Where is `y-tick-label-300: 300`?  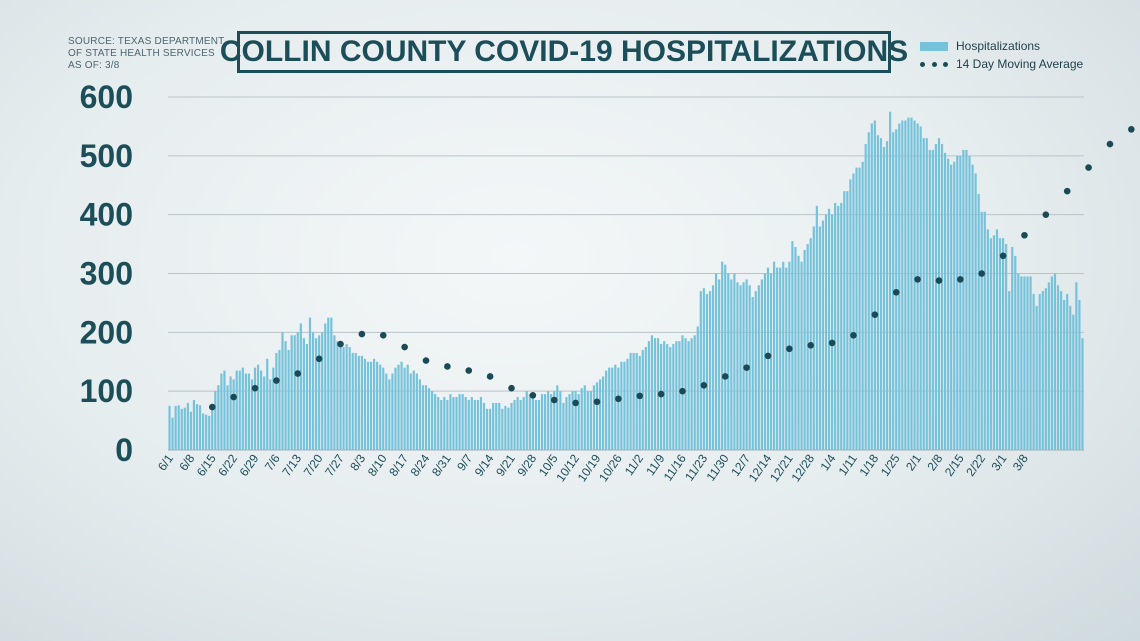 y-tick-label-300: 300 is located at coordinates (106, 274).